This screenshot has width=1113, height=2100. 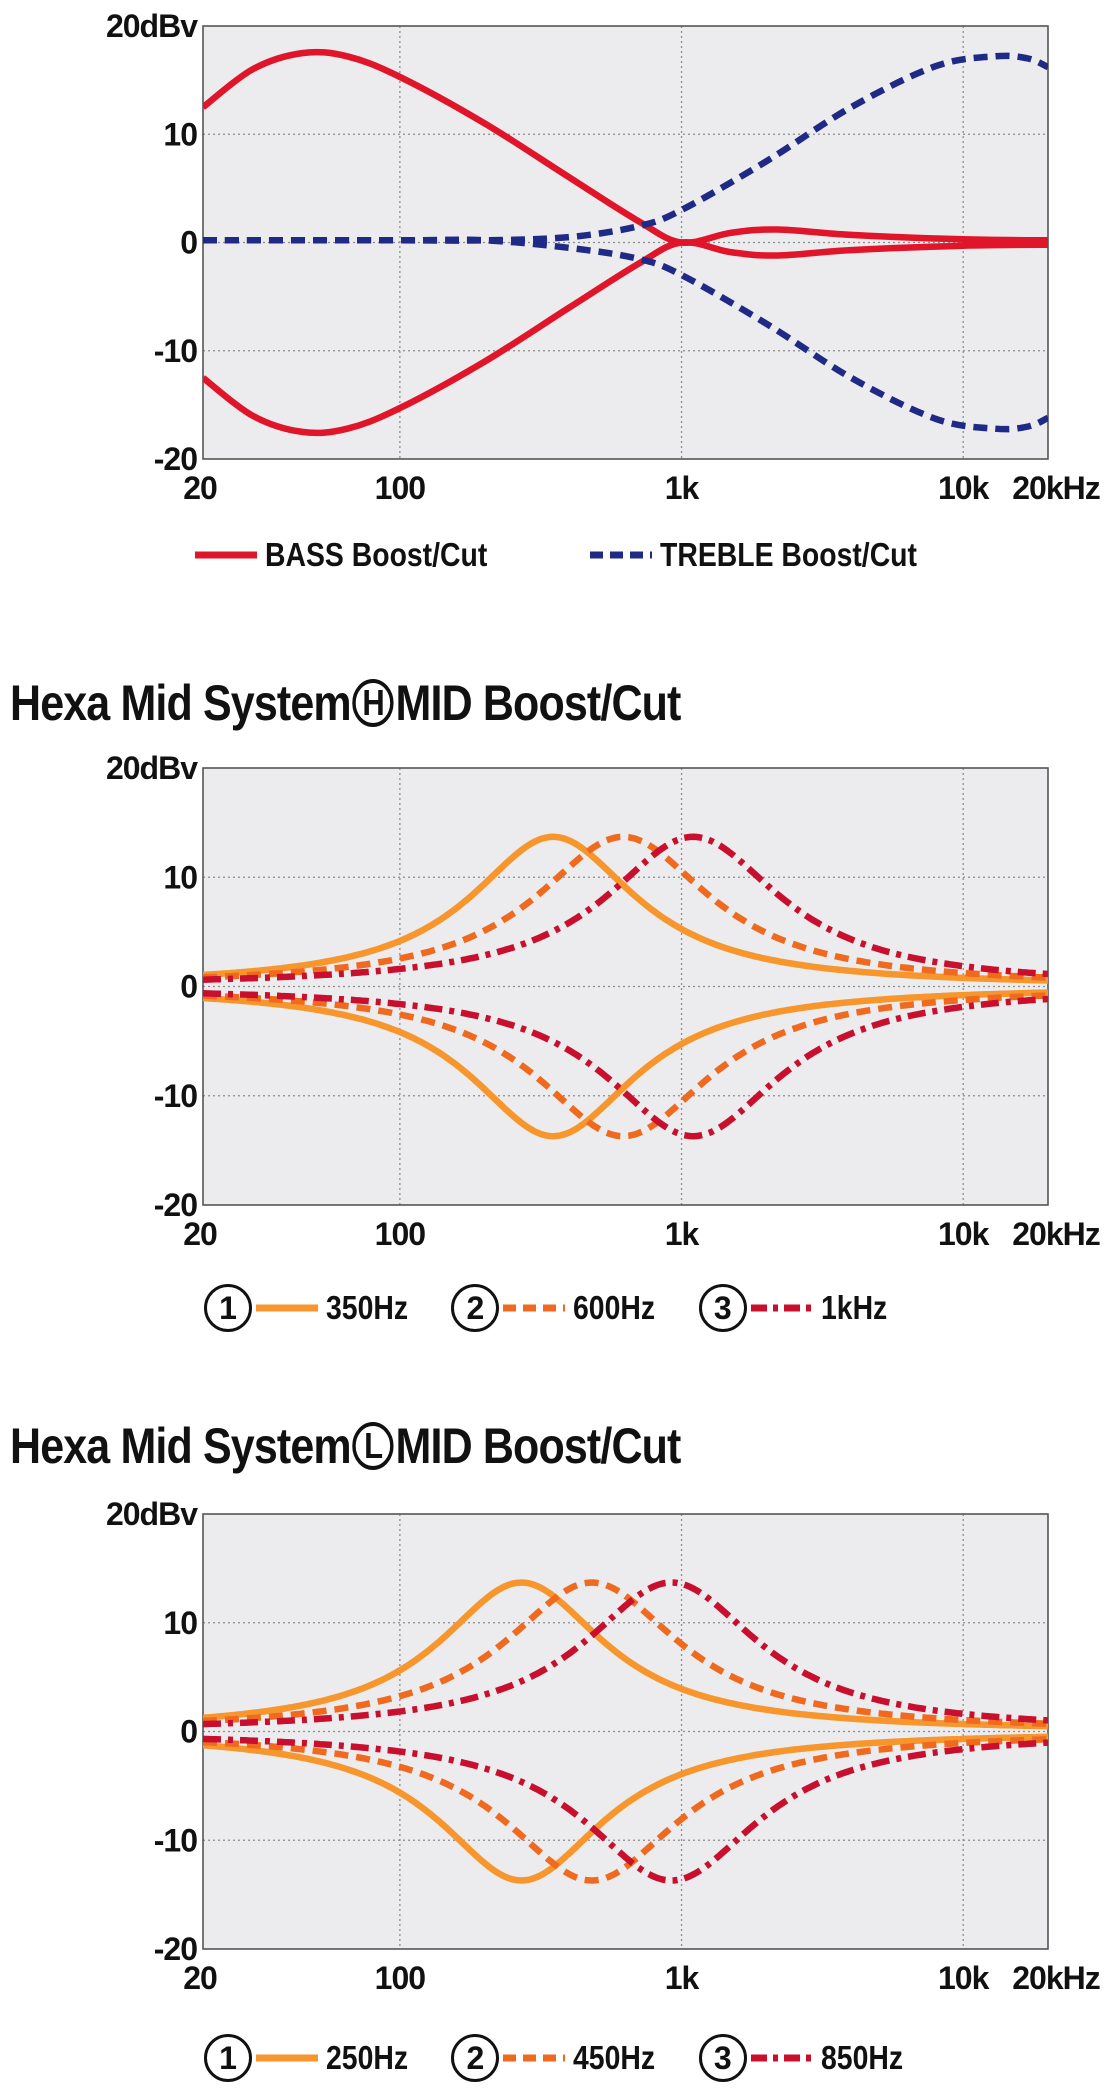 I want to click on legend-swatch-treble, so click(x=620, y=555).